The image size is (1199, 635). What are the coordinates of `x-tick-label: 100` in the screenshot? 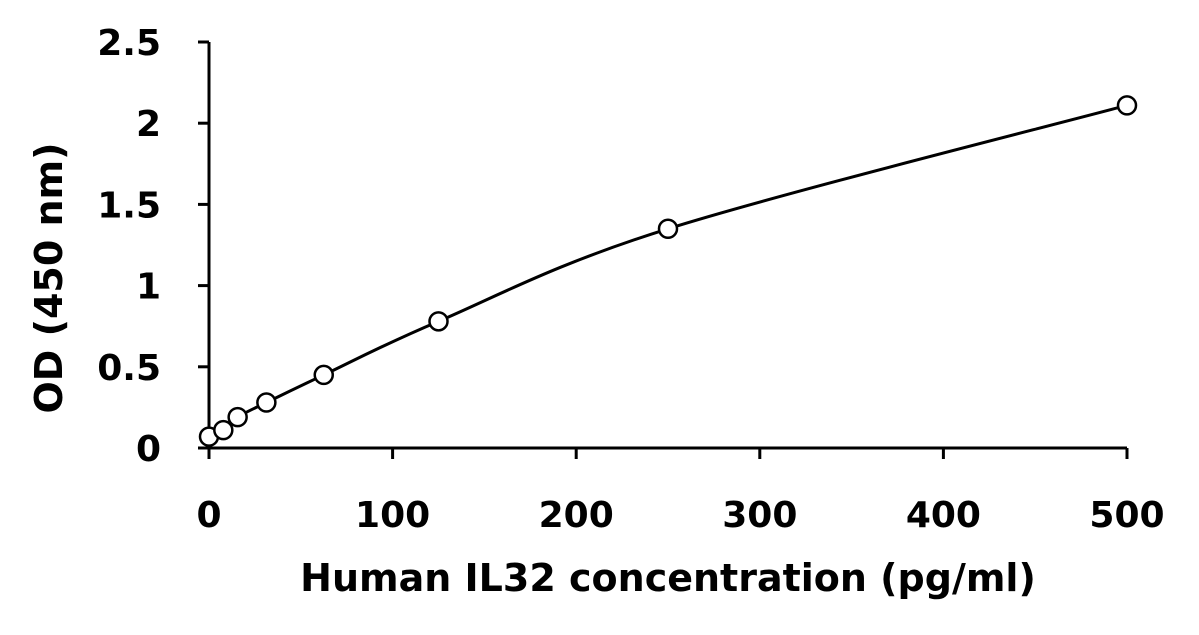 It's located at (392, 515).